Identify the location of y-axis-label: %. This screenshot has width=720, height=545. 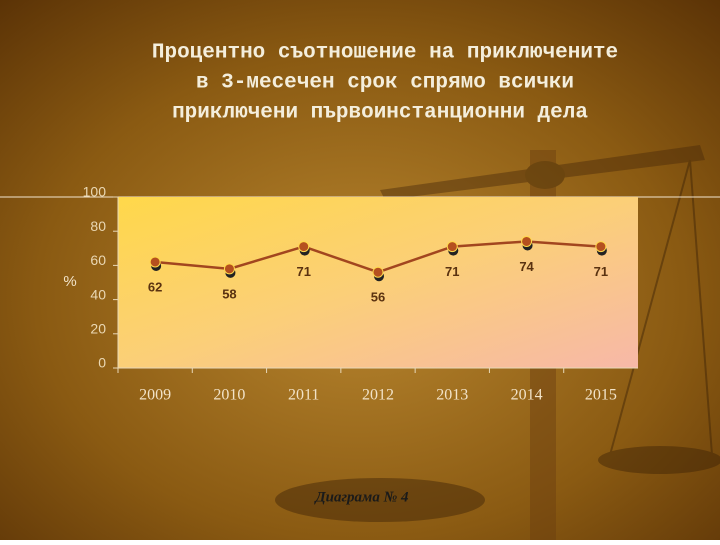
(69, 281).